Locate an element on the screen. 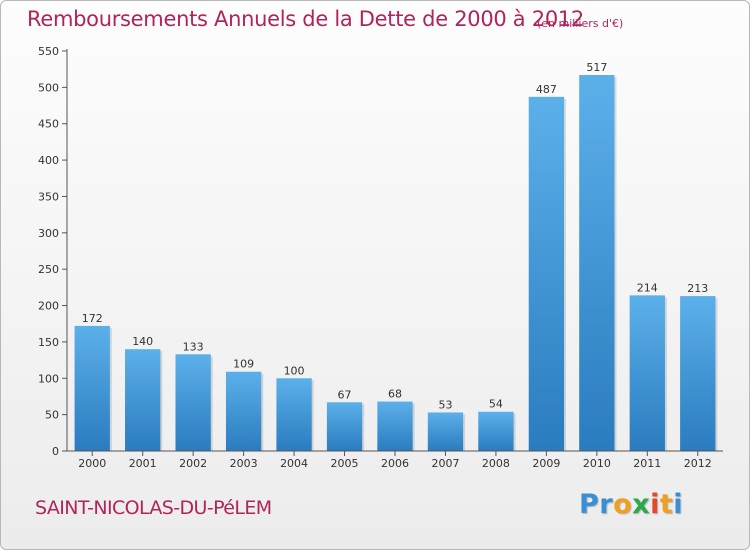 The height and width of the screenshot is (550, 750). proxiti-logo: Proxiti is located at coordinates (631, 504).